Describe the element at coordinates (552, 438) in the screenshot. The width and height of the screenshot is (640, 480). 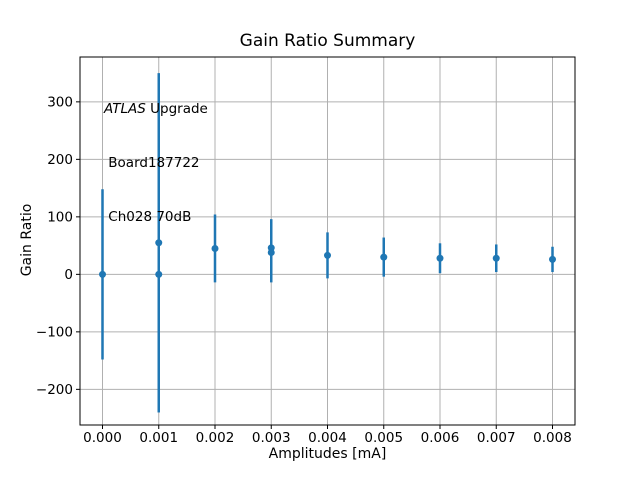
I see `x-tick-label: 0.008` at that location.